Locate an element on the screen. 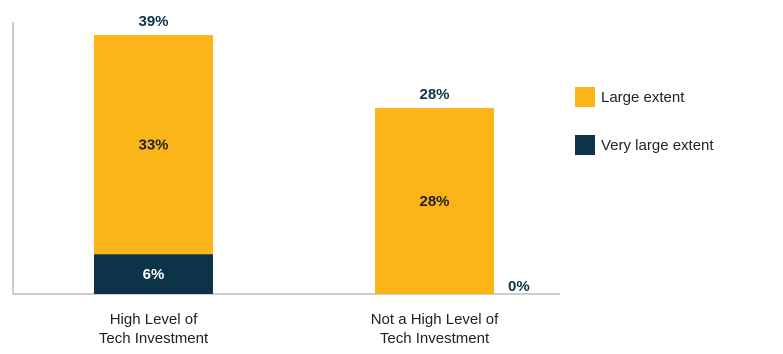 This screenshot has height=354, width=783. legend-swatch-large-extent is located at coordinates (585, 97).